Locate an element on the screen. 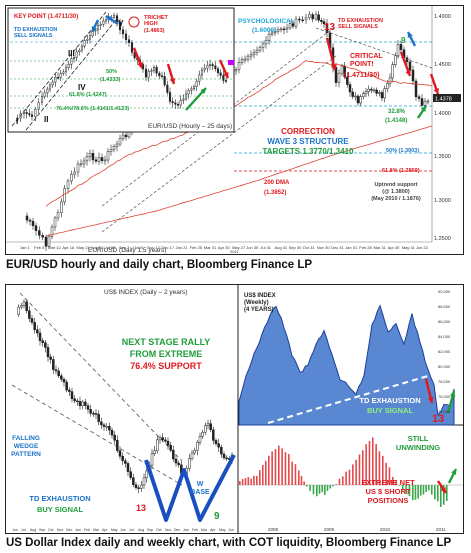 This screenshot has height=553, width=471. td-count-9: 9 is located at coordinates (403, 40).